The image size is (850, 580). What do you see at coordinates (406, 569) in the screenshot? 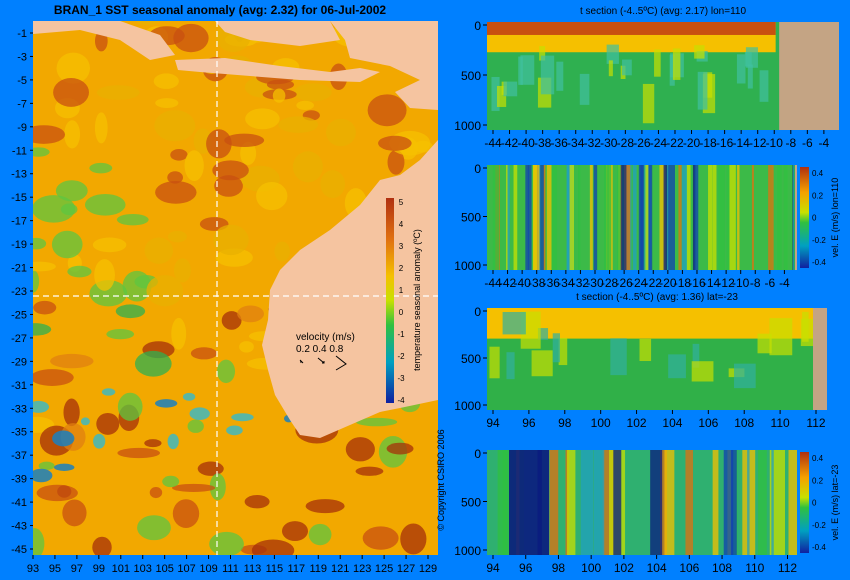
I see `map-x-tick-label: 127` at bounding box center [406, 569].